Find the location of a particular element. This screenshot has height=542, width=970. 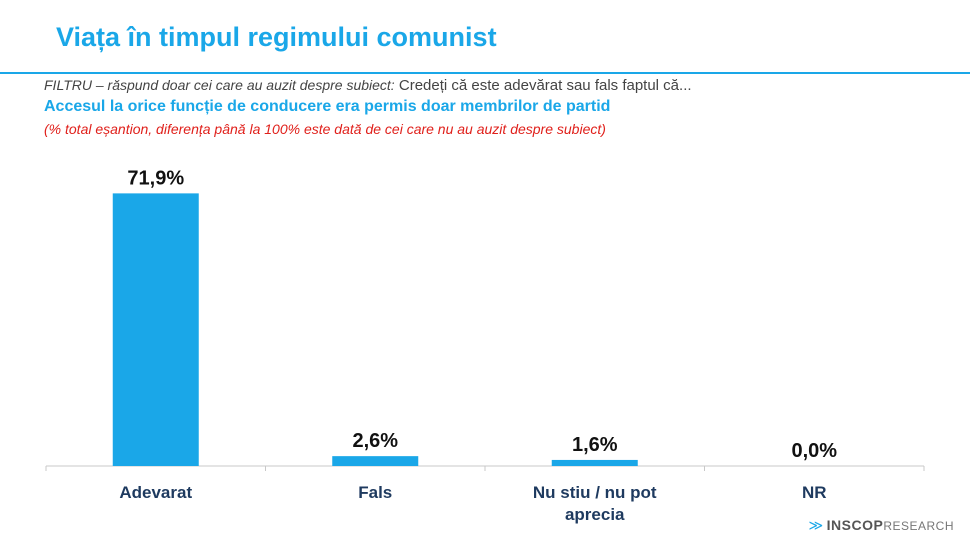

x-tick-label: aprecia is located at coordinates (595, 514).